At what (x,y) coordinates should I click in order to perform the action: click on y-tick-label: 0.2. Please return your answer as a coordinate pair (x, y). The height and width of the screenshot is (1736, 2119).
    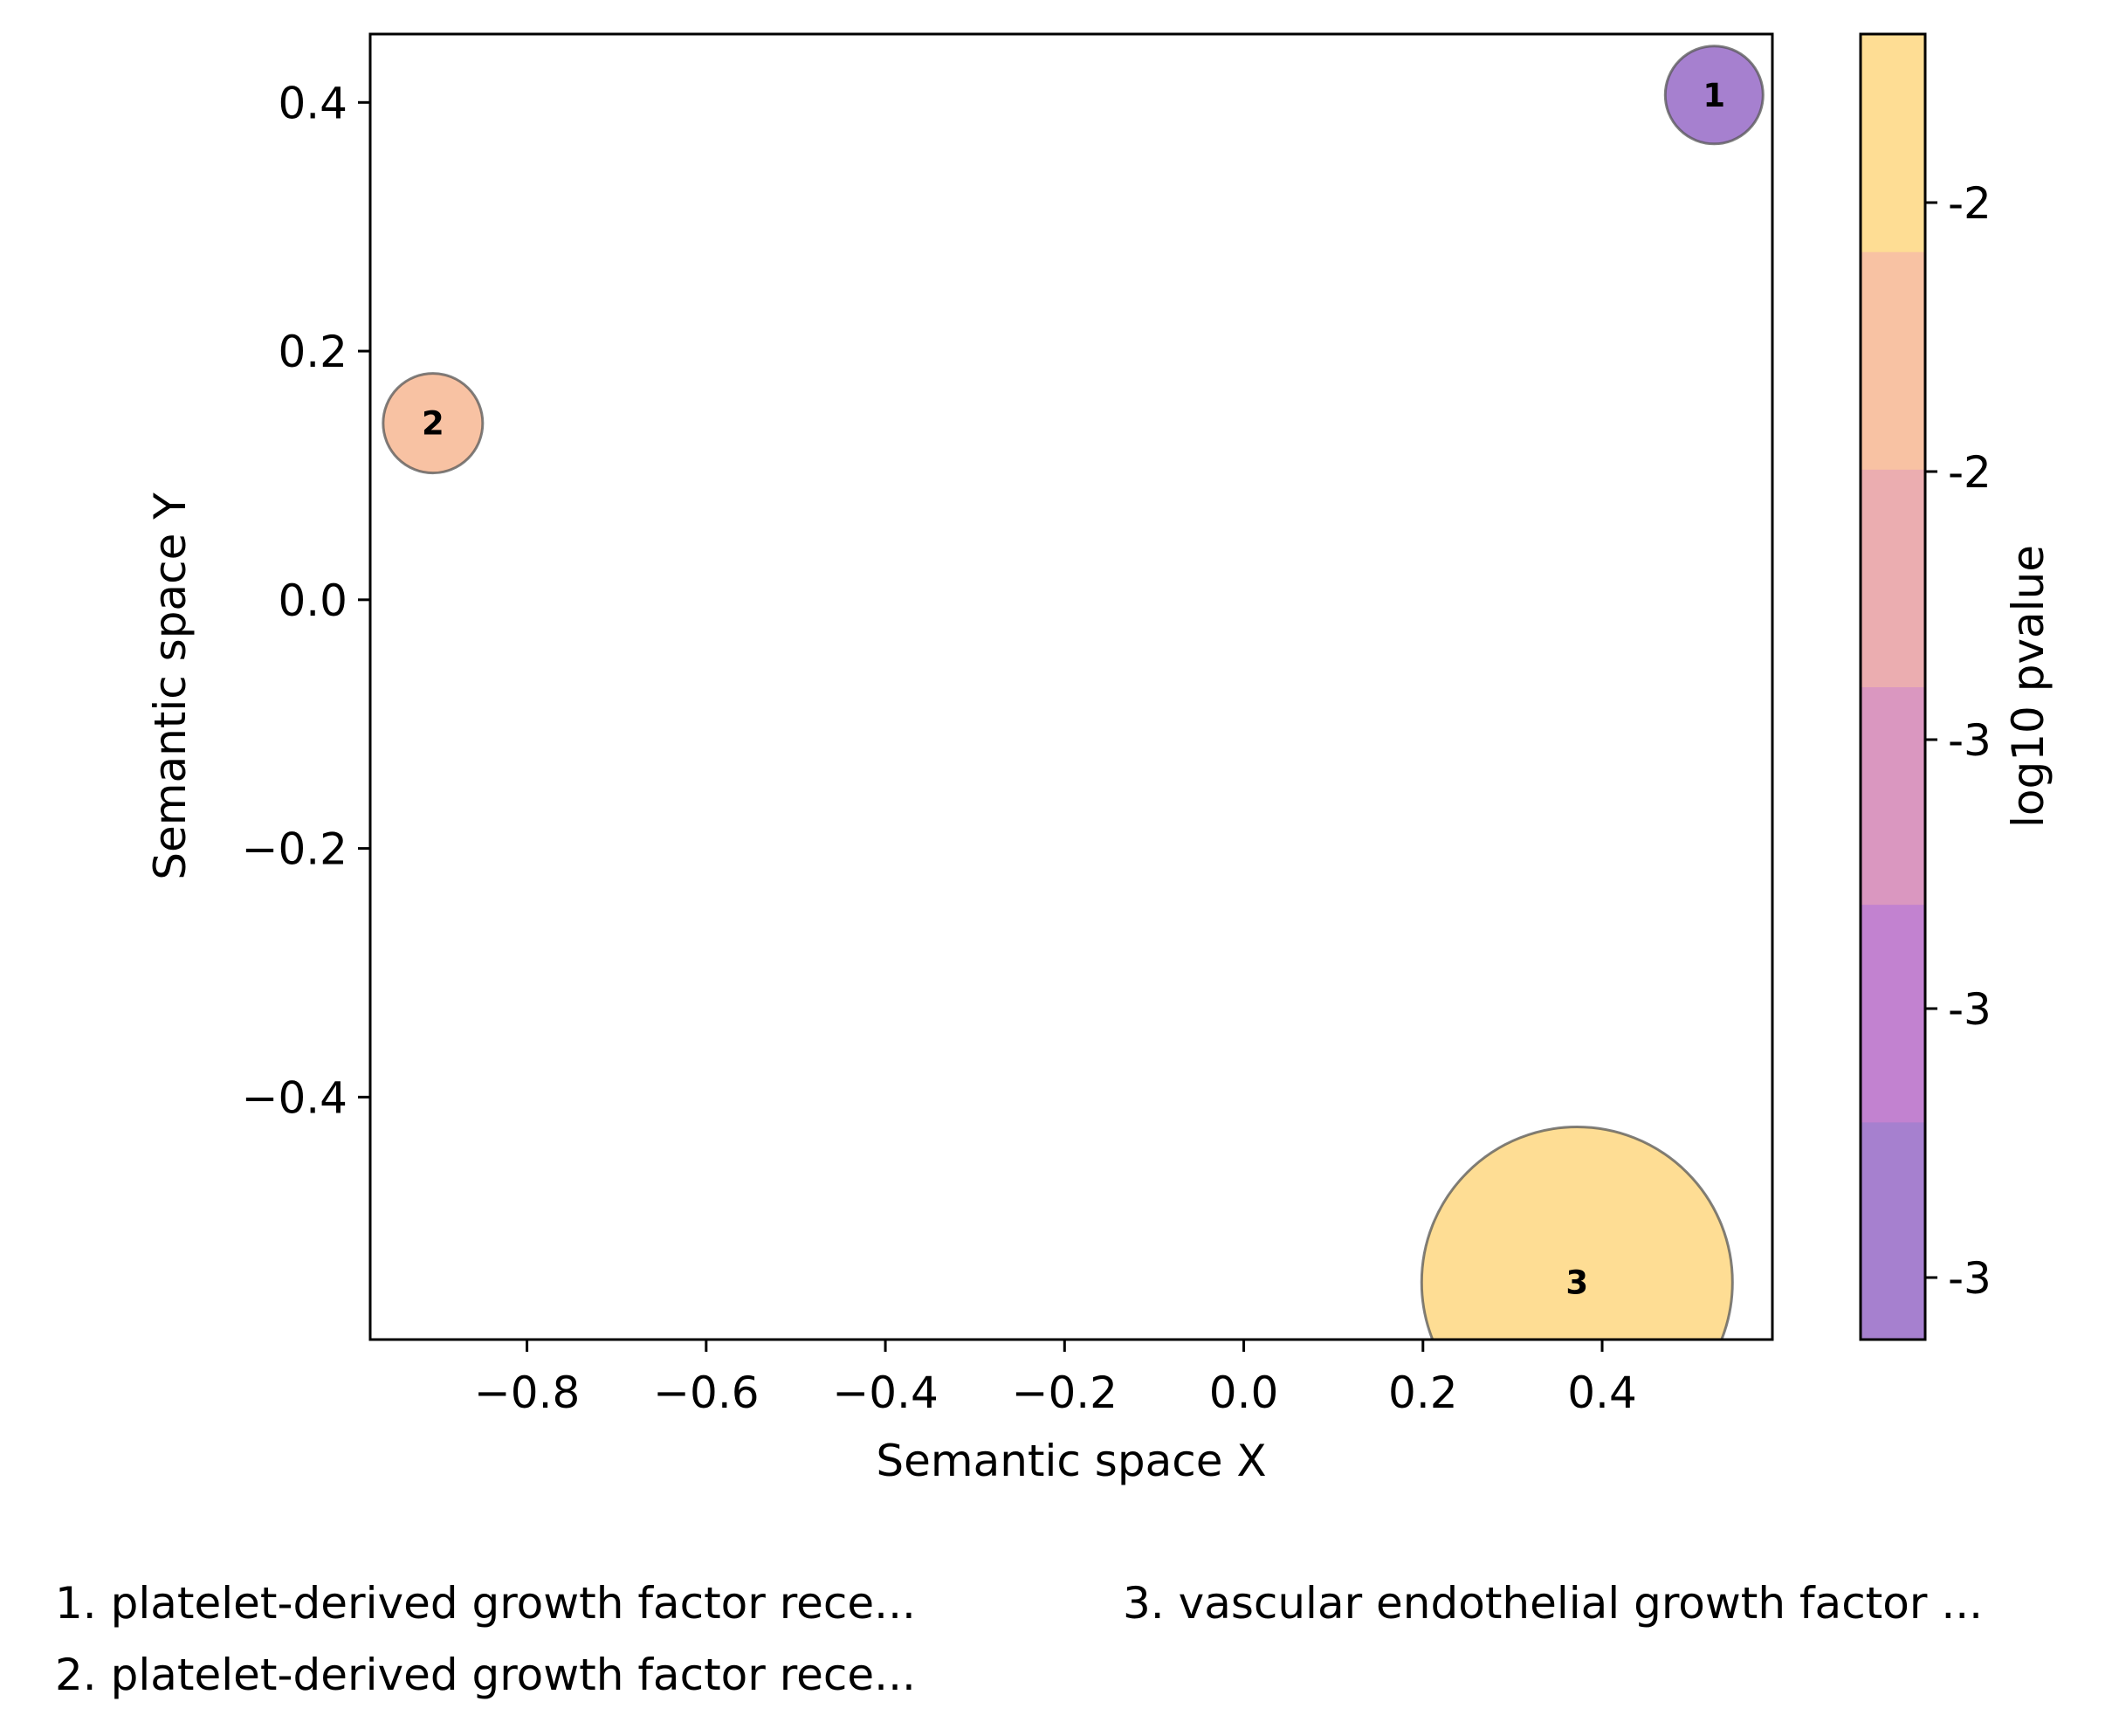
    Looking at the image, I should click on (312, 352).